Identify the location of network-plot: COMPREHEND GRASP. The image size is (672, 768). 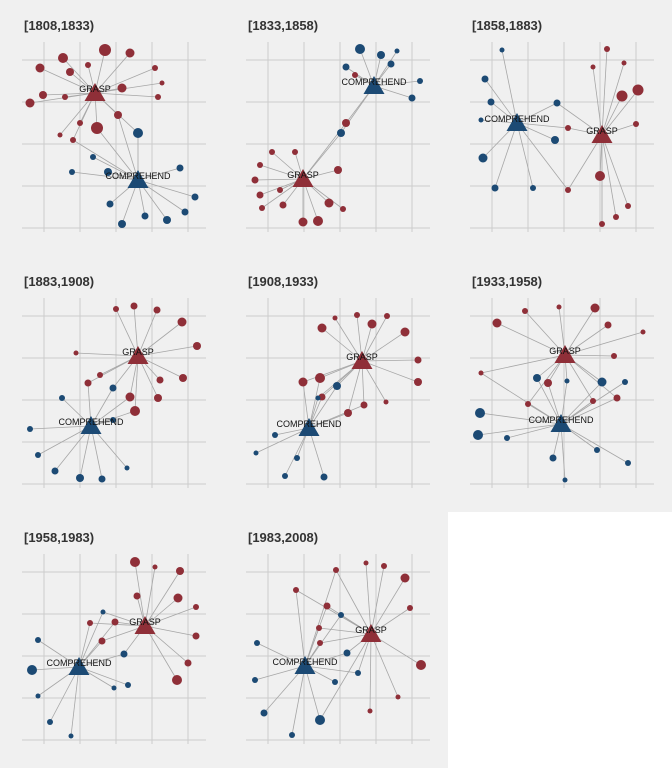
(562, 137).